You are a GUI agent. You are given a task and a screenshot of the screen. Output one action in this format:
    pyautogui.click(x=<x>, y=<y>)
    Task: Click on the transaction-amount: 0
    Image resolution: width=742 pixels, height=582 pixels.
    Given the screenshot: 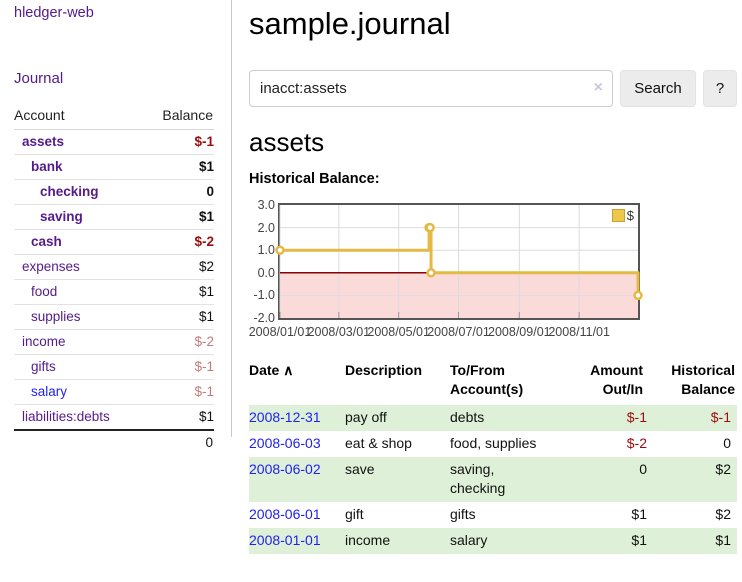 What is the action you would take?
    pyautogui.click(x=643, y=469)
    